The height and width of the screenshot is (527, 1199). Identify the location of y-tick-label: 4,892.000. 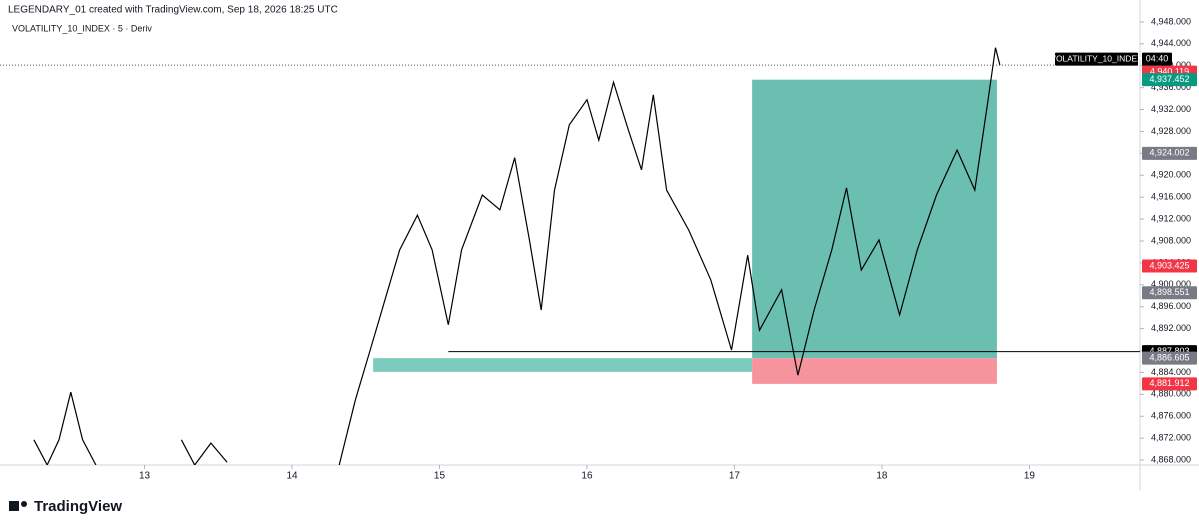
(1171, 328).